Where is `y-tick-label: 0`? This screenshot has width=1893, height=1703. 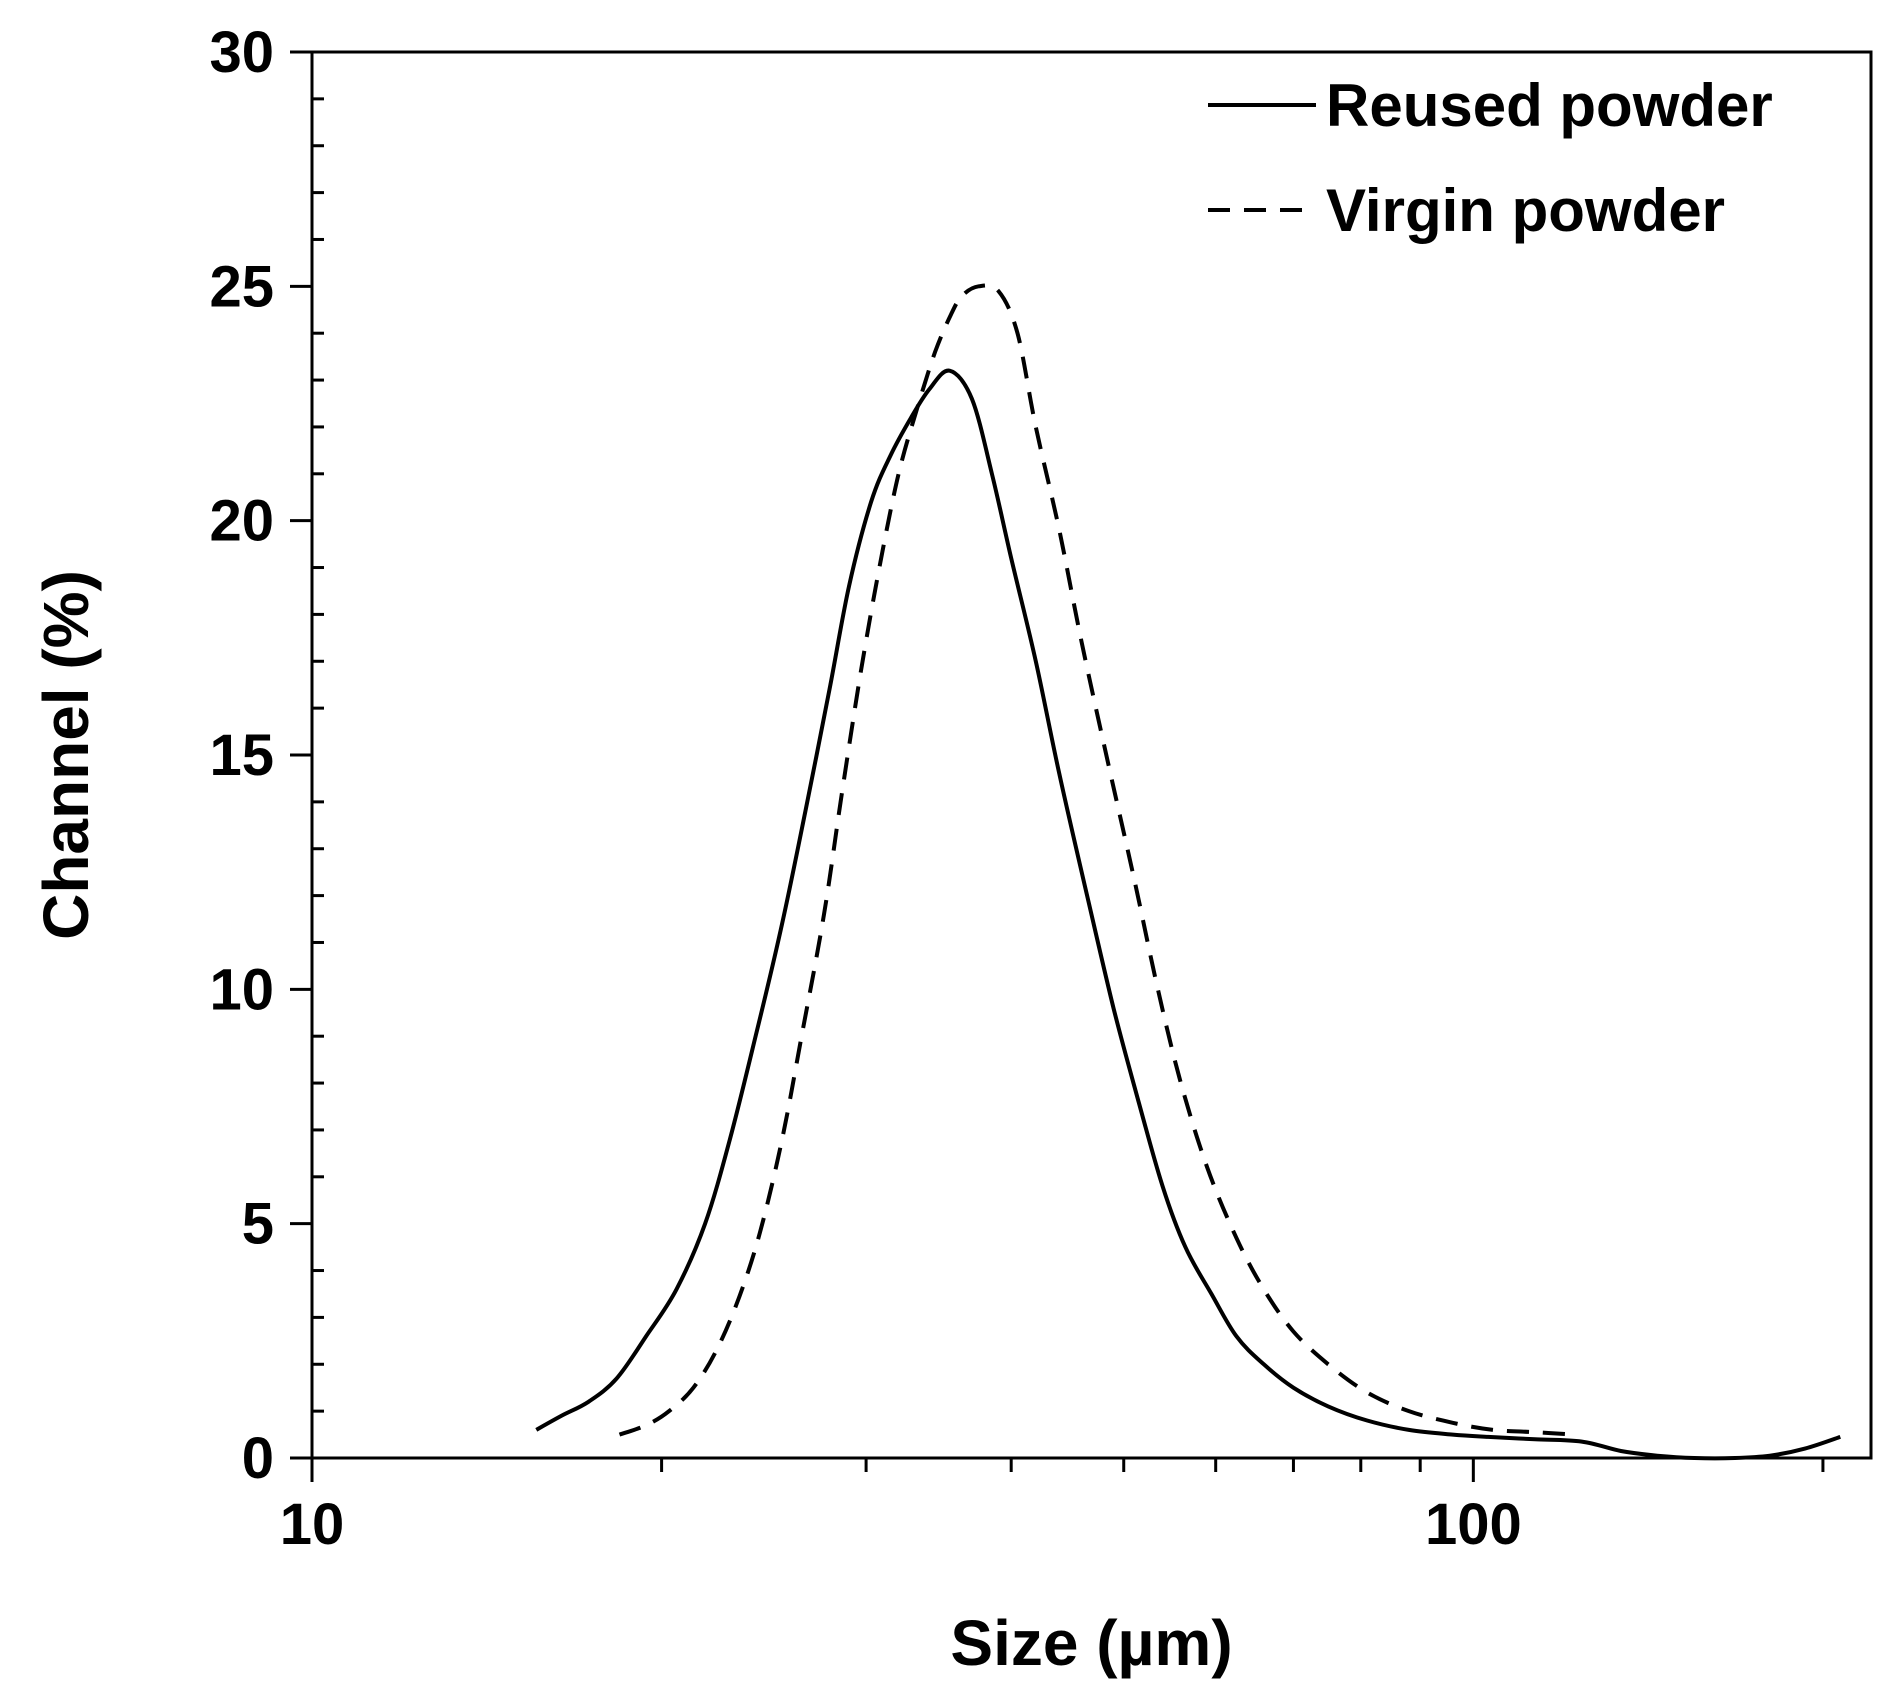
y-tick-label: 0 is located at coordinates (258, 1458).